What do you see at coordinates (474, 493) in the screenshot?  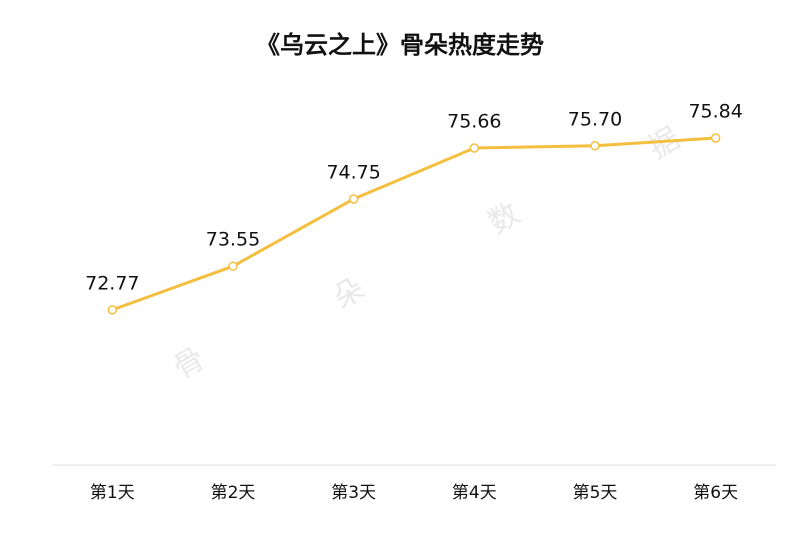 I see `x-tick-label: 第4天` at bounding box center [474, 493].